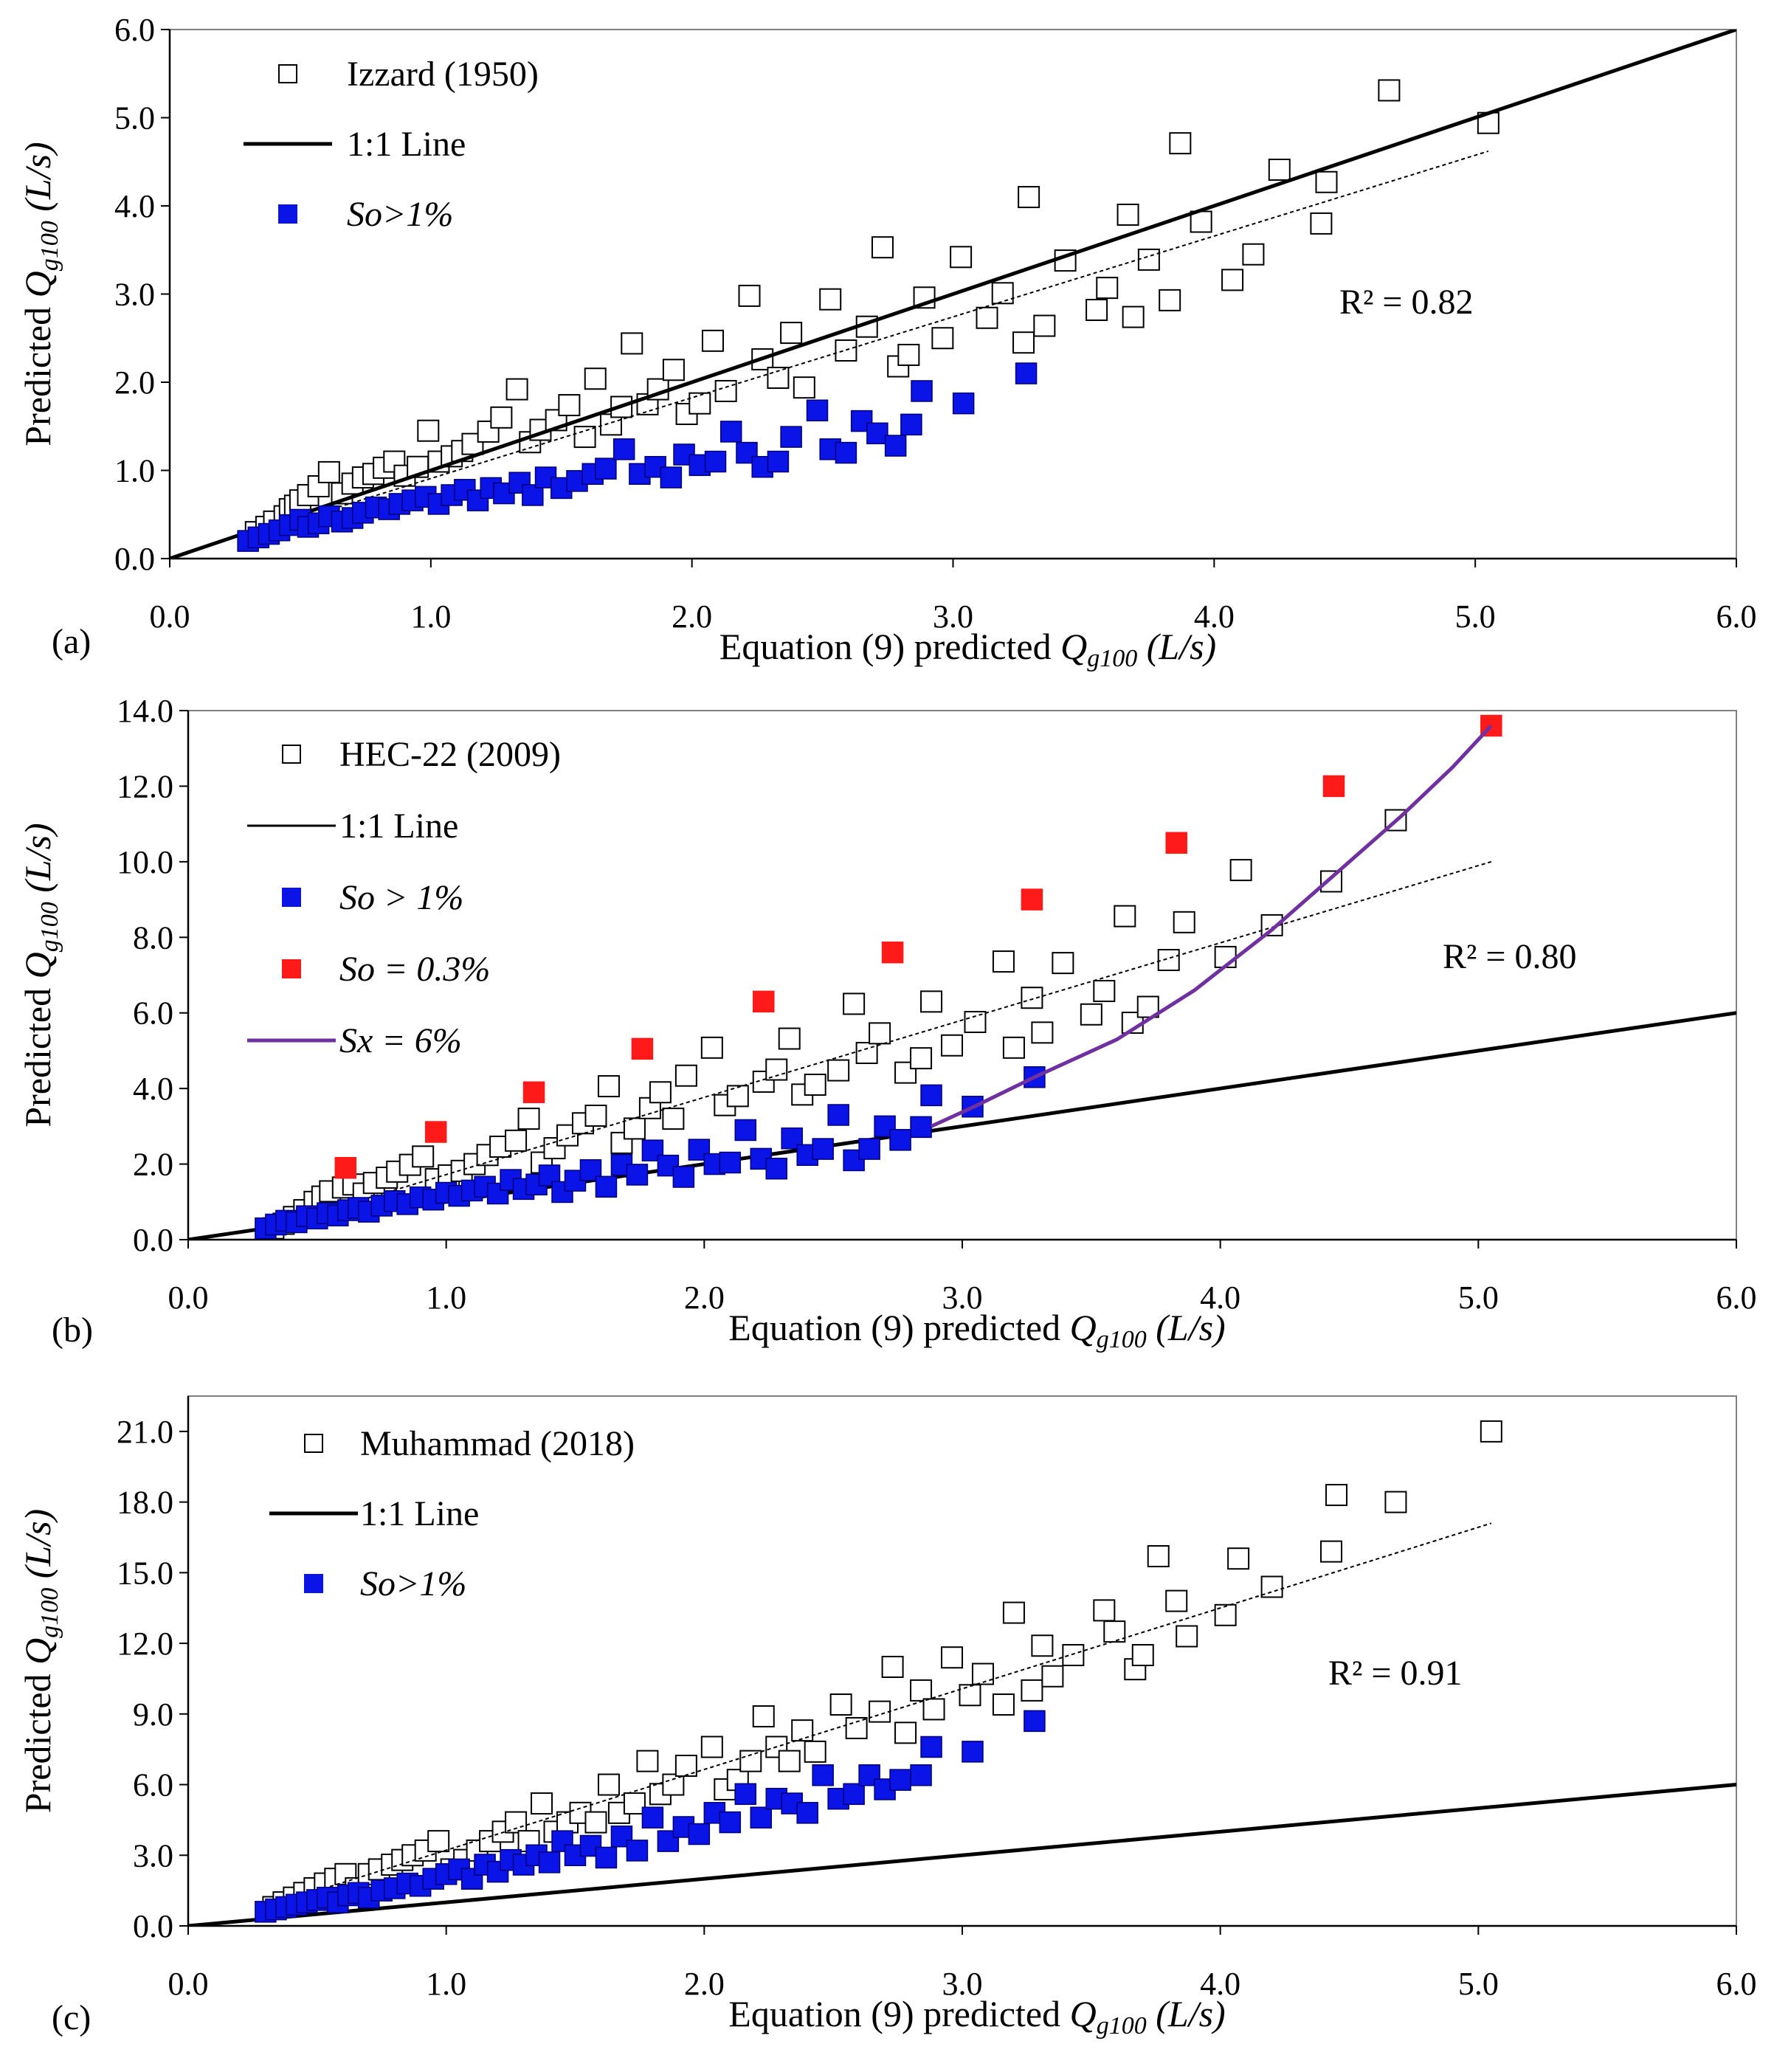 This screenshot has width=1774, height=2072. Describe the element at coordinates (145, 1573) in the screenshot. I see `y-tick-label: 15.0` at that location.